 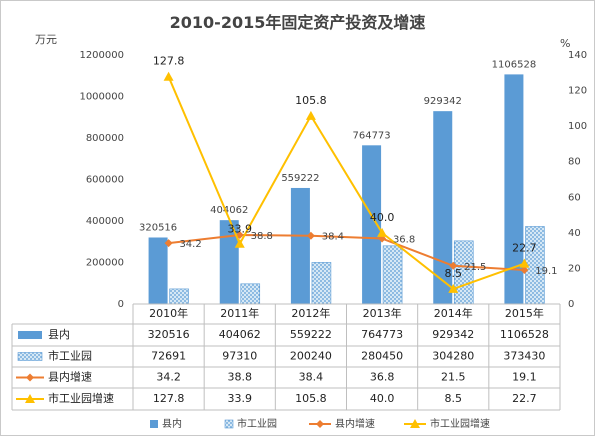 What do you see at coordinates (30, 335) in the screenshot?
I see `table-key-county` at bounding box center [30, 335].